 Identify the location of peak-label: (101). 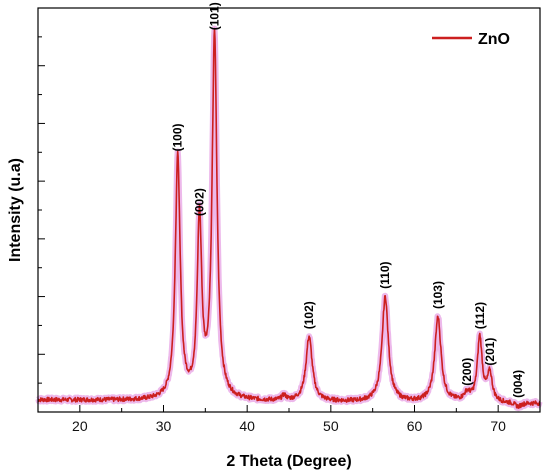
(215, 16).